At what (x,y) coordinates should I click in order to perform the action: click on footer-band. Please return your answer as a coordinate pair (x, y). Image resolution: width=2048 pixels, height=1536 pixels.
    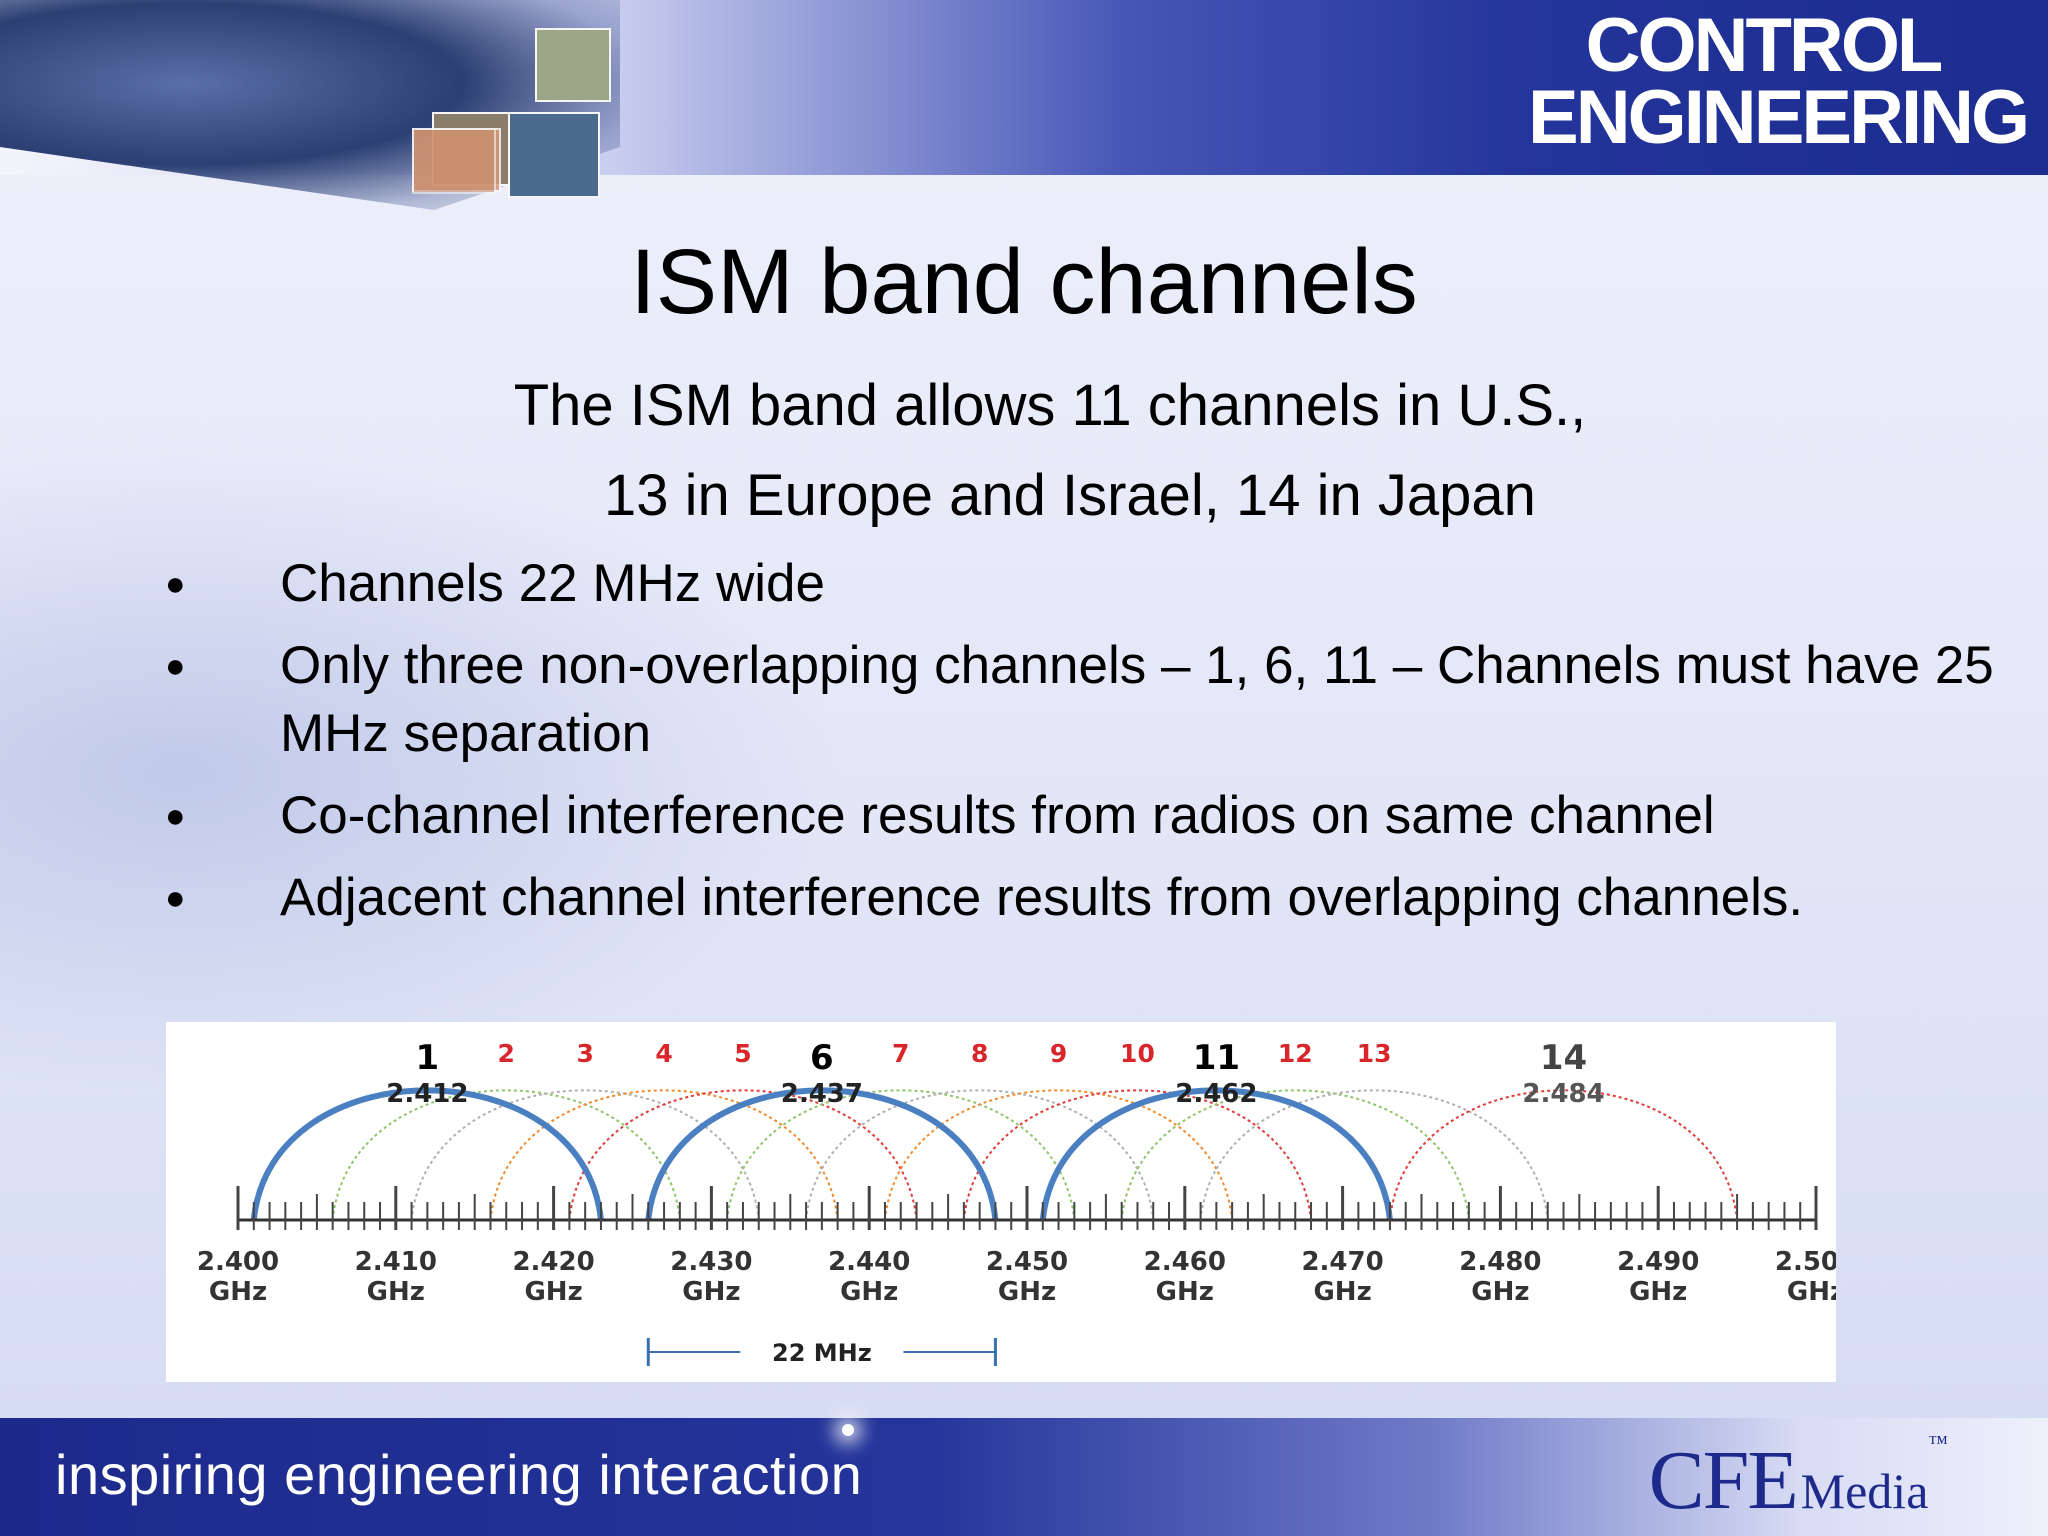
    Looking at the image, I should click on (1024, 1477).